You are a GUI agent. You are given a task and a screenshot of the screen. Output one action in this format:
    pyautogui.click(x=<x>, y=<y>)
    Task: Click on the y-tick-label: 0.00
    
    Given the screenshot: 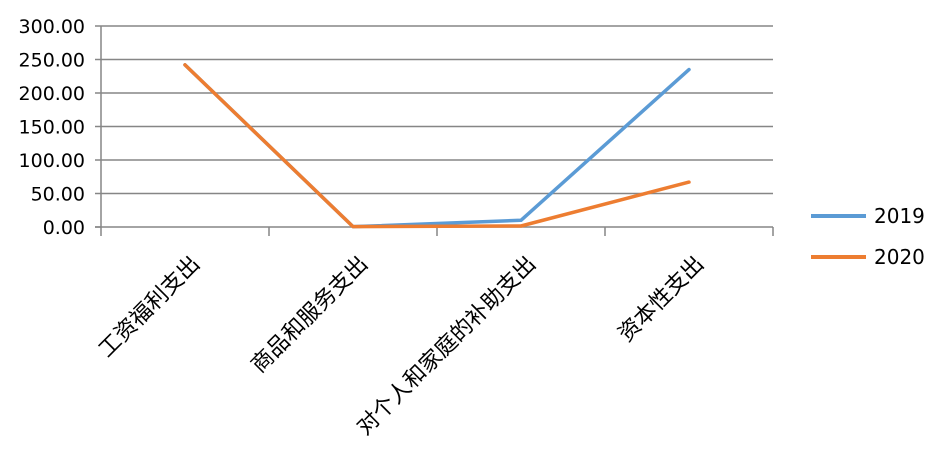 What is the action you would take?
    pyautogui.click(x=64, y=228)
    